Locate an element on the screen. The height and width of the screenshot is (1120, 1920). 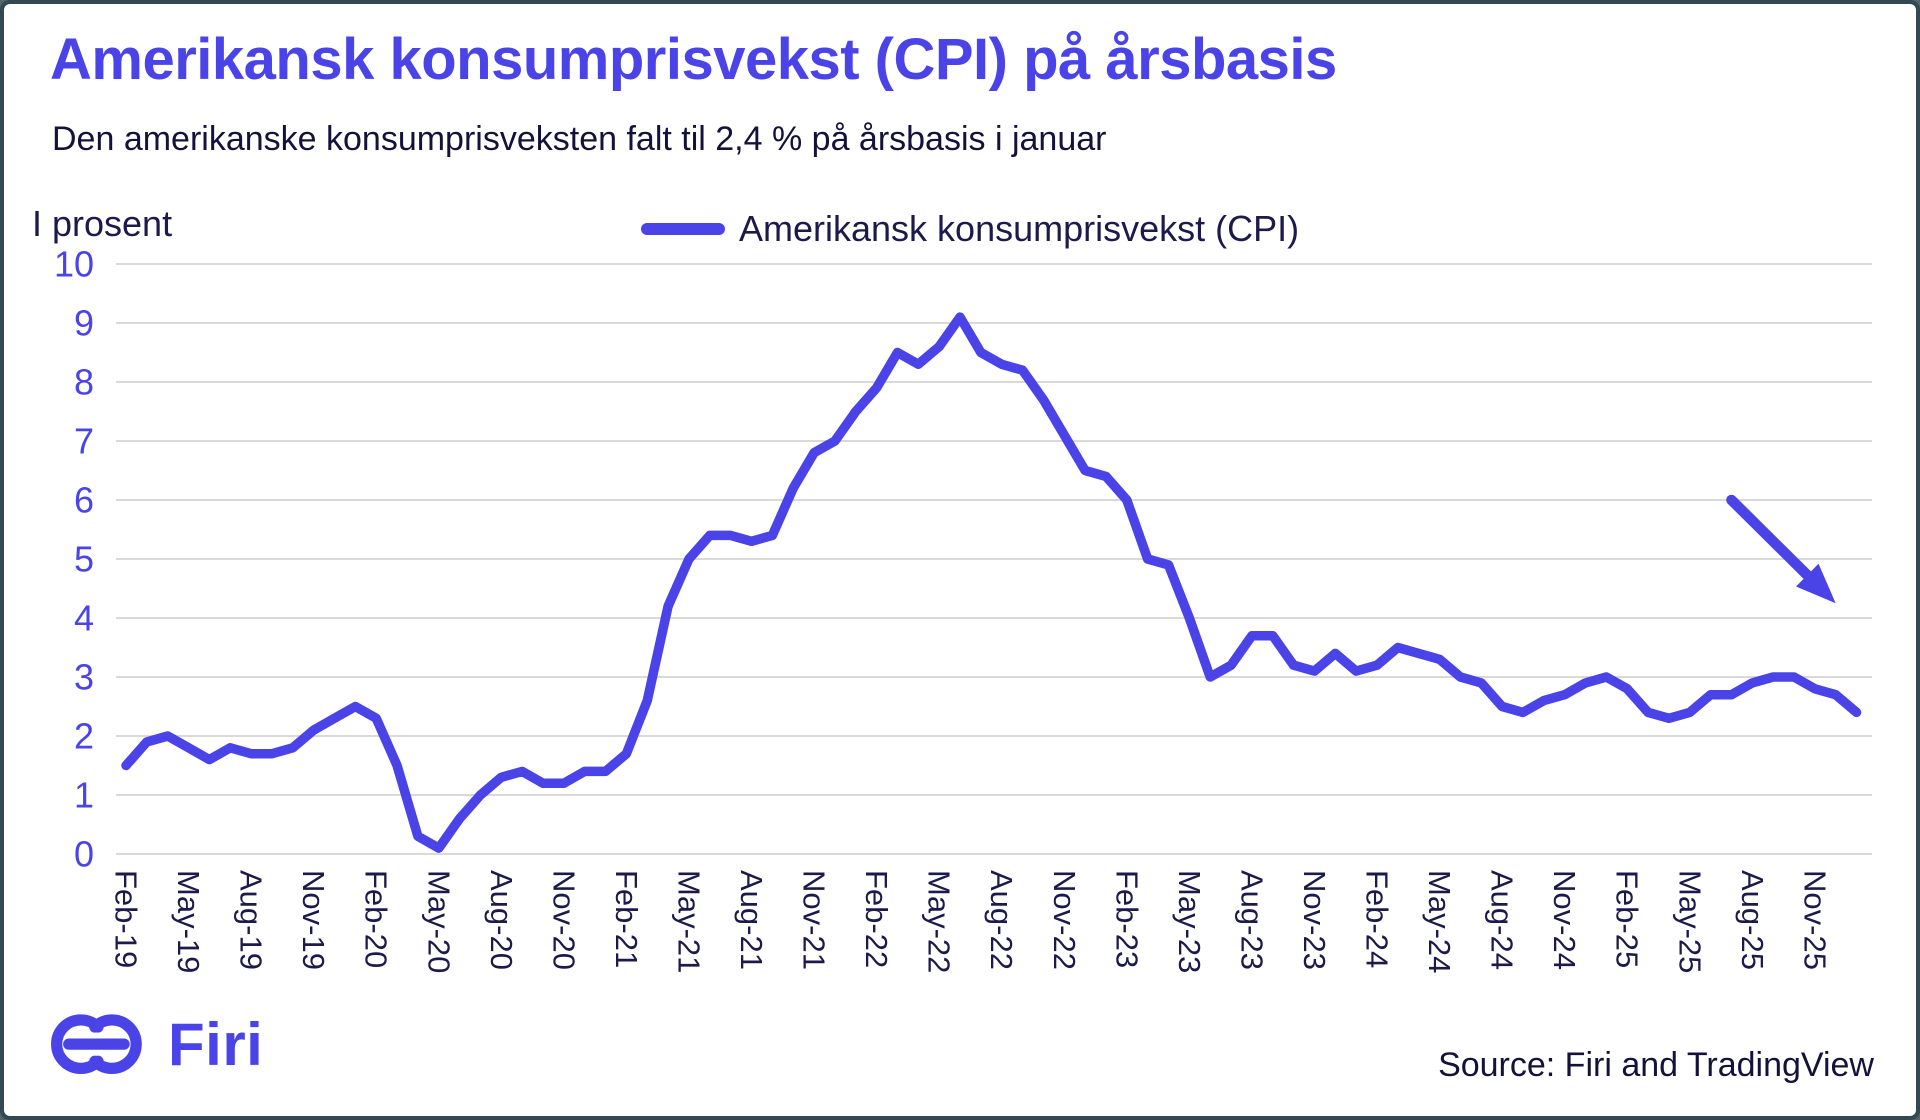
y-tick-label: 10 is located at coordinates (74, 264).